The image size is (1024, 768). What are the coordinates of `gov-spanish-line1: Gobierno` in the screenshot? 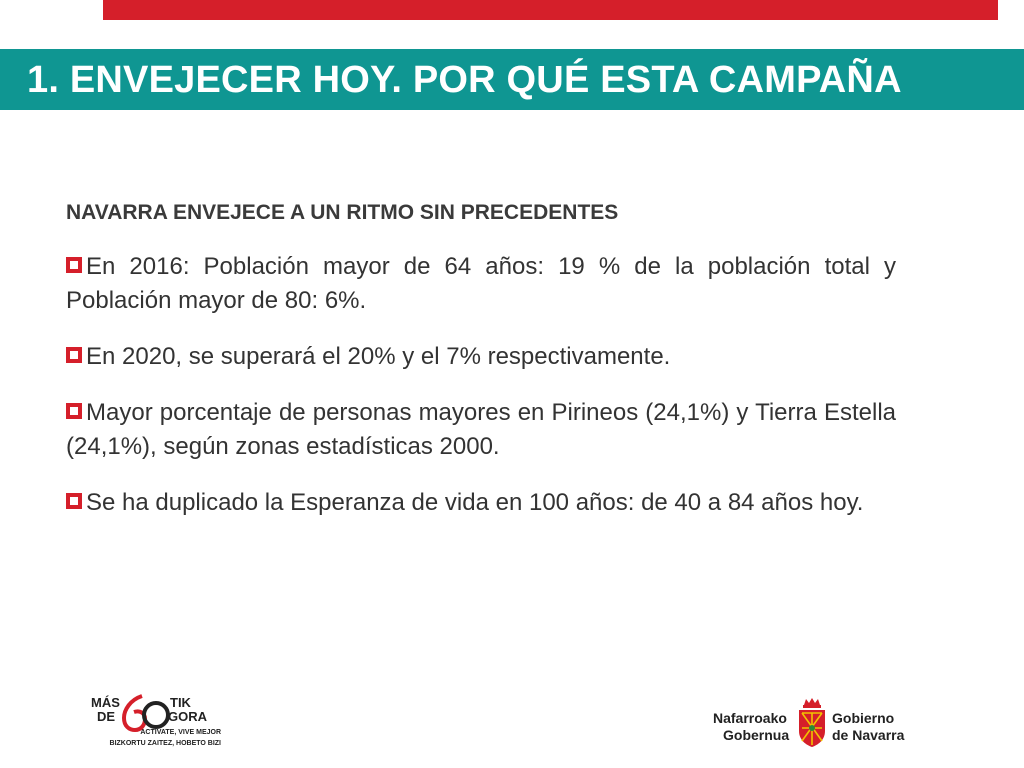 It's located at (863, 718).